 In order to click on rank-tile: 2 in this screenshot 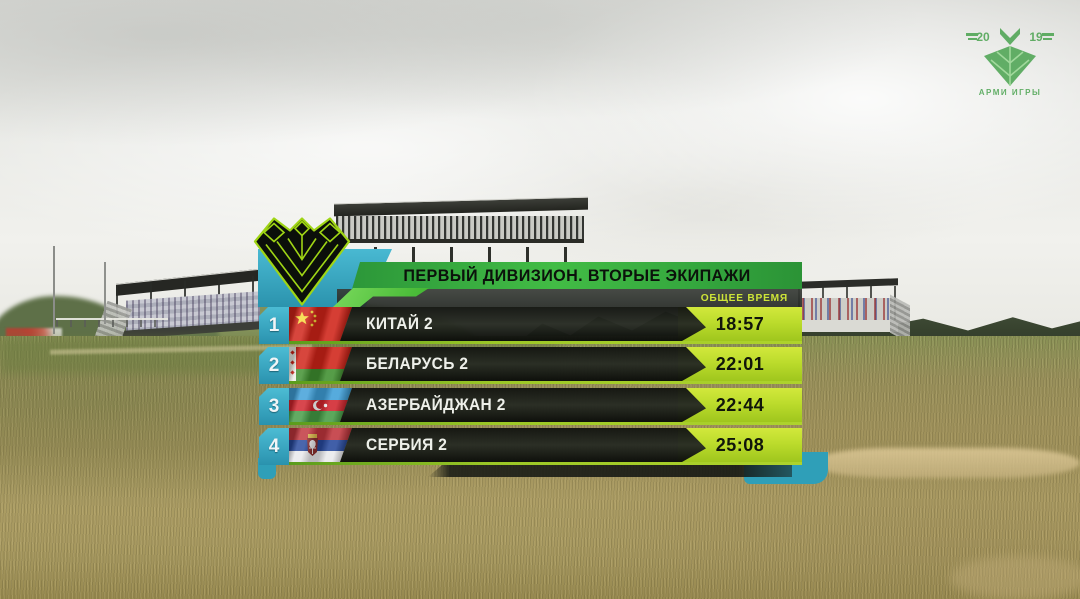, I will do `click(274, 365)`.